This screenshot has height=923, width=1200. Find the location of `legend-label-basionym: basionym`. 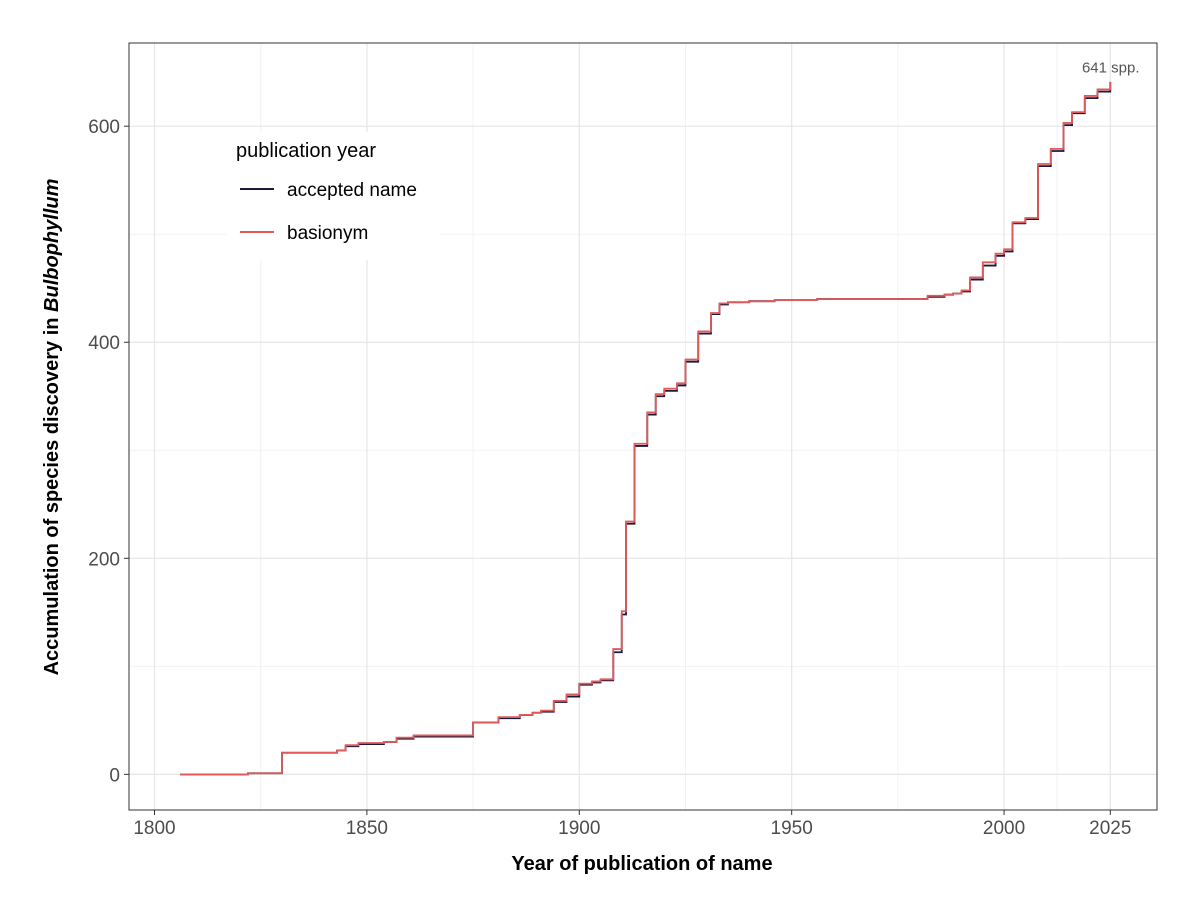

legend-label-basionym: basionym is located at coordinates (327, 233).